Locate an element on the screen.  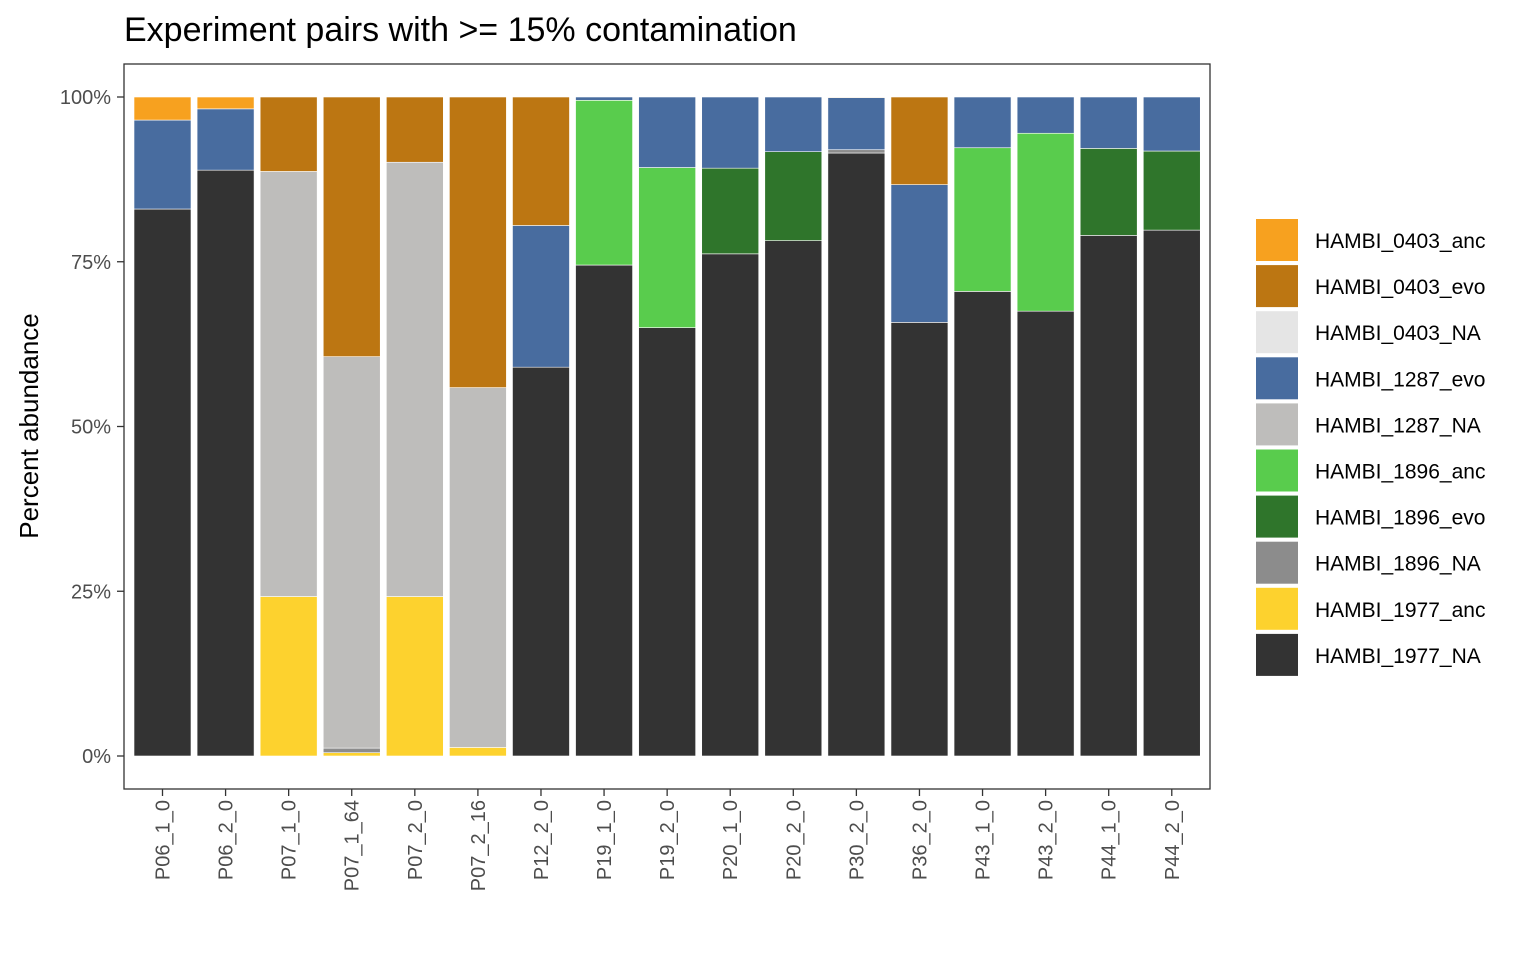
x-tick-label: P30_2_0 is located at coordinates (857, 840).